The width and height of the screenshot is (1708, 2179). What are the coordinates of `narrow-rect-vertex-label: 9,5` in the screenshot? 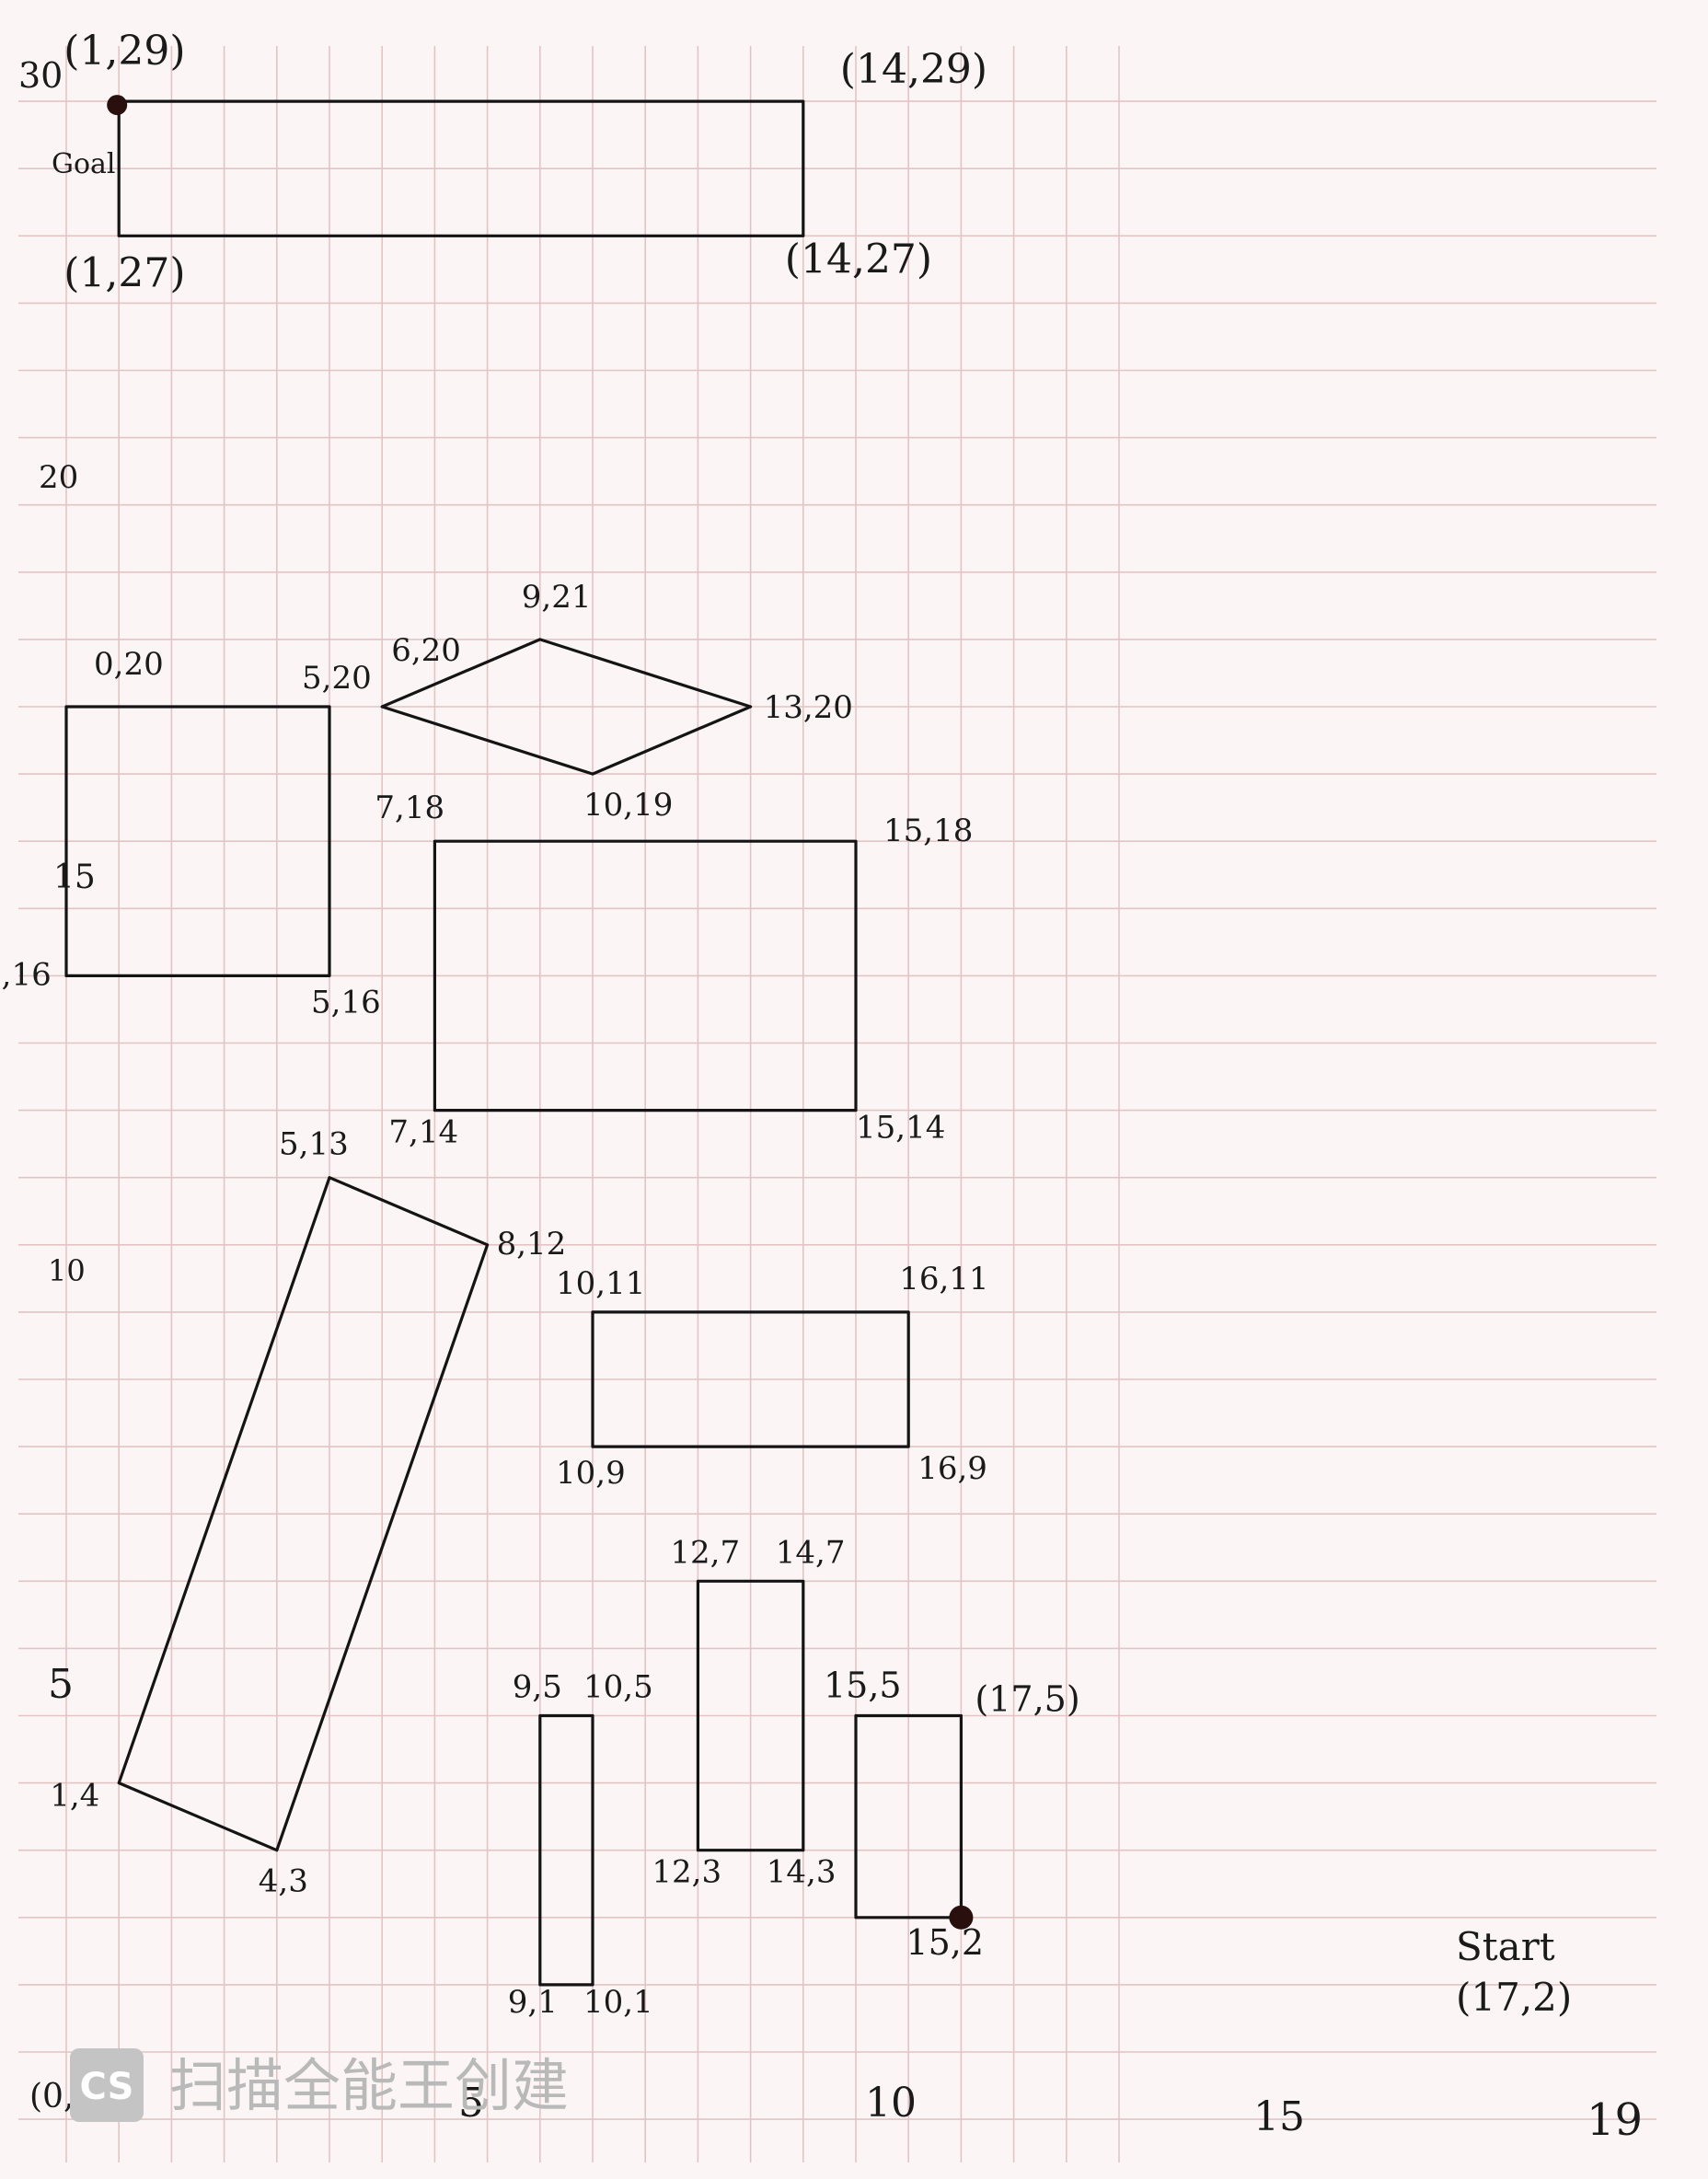 It's located at (537, 1688).